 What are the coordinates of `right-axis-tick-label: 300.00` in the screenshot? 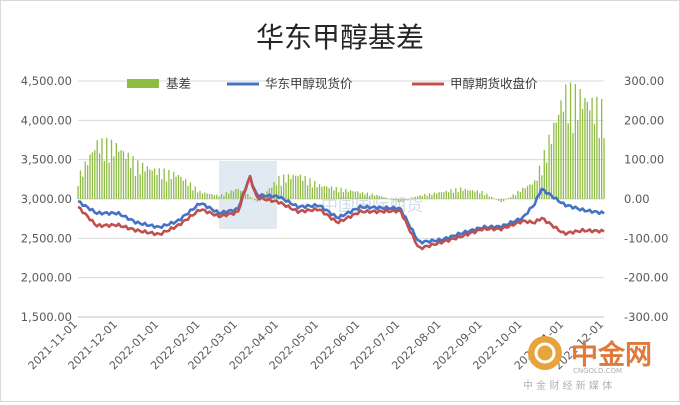 It's located at (644, 81).